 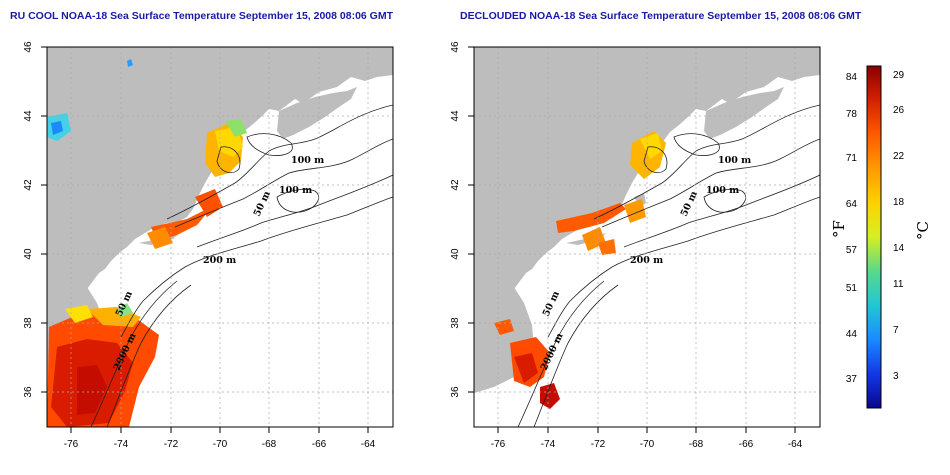 I want to click on celsius-tick-label: 26, so click(x=899, y=110).